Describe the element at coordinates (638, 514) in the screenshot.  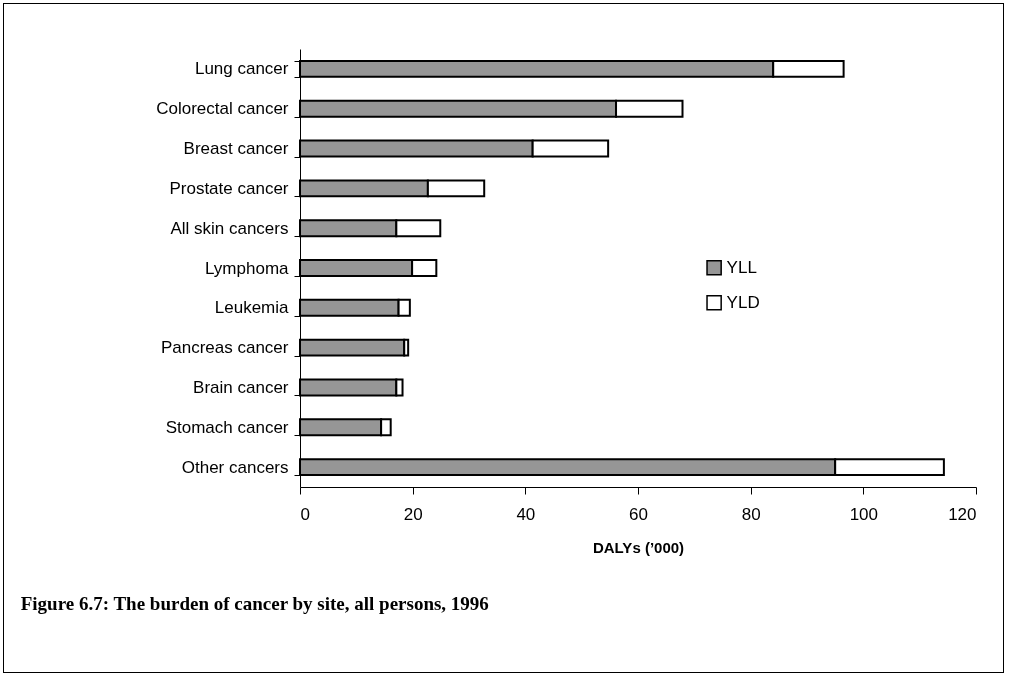
I see `x-tick-label: 60` at that location.